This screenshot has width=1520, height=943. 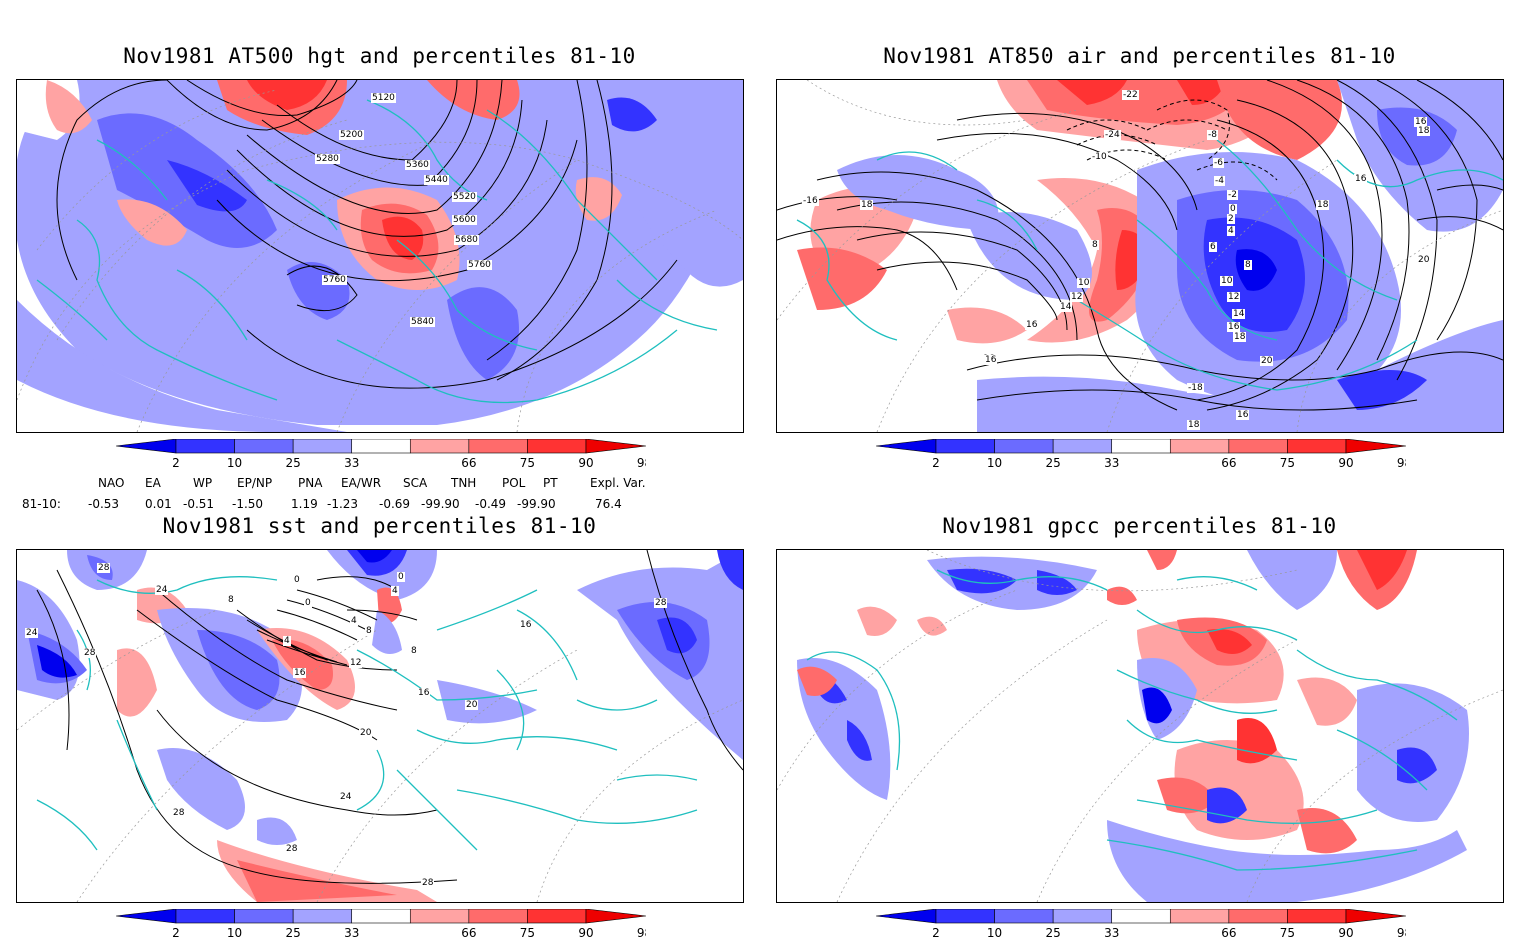 What do you see at coordinates (1227, 281) in the screenshot?
I see `contour-label: 10` at bounding box center [1227, 281].